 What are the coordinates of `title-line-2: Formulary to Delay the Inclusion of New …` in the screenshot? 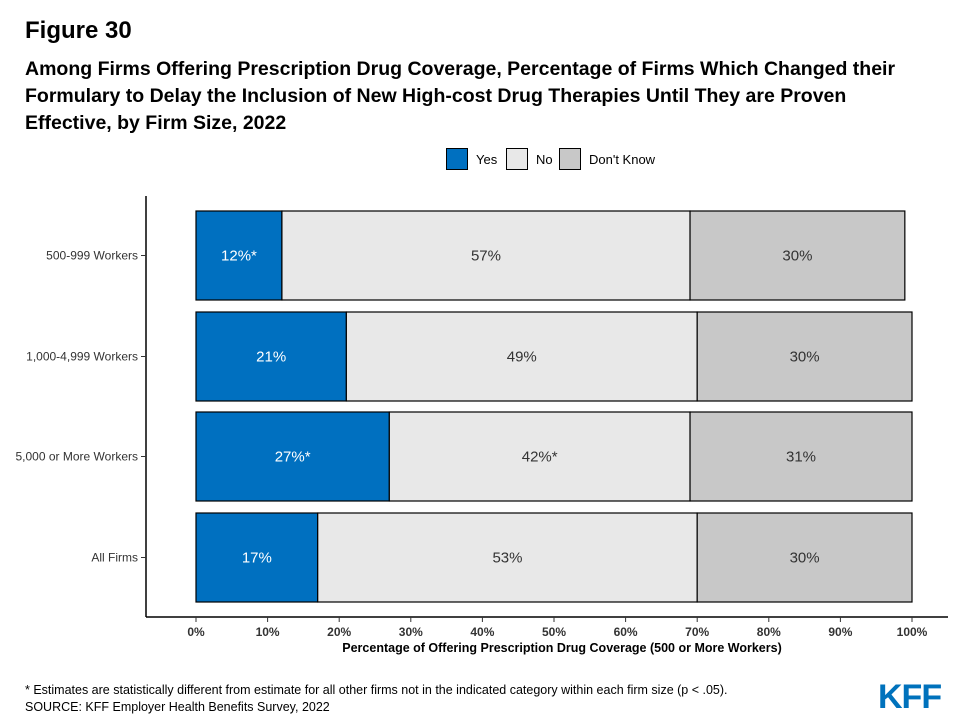 It's located at (436, 96).